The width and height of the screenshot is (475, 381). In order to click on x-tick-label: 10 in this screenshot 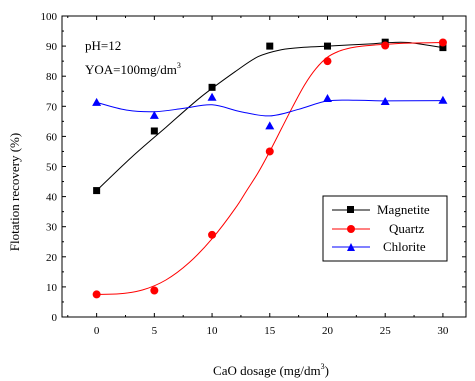, I will do `click(213, 331)`.